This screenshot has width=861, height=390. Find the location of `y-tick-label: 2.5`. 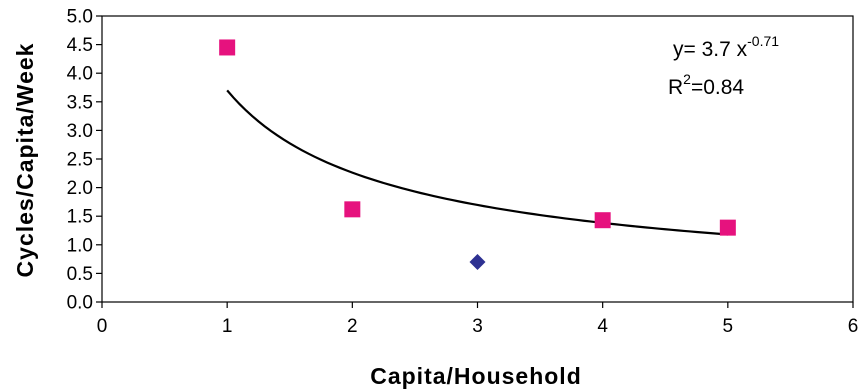

y-tick-label: 2.5 is located at coordinates (80, 160).